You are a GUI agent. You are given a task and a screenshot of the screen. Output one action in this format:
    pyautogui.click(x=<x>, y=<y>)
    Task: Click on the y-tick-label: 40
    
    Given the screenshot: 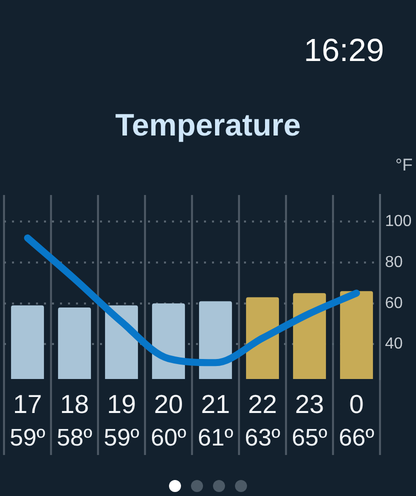 What is the action you would take?
    pyautogui.click(x=394, y=344)
    